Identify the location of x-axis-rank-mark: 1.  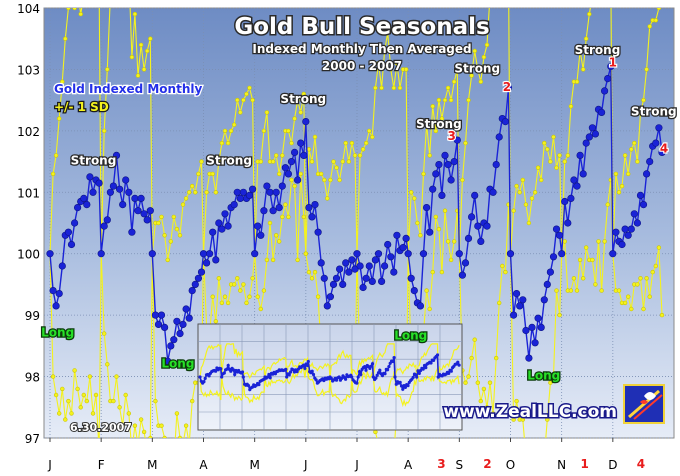
(585, 464).